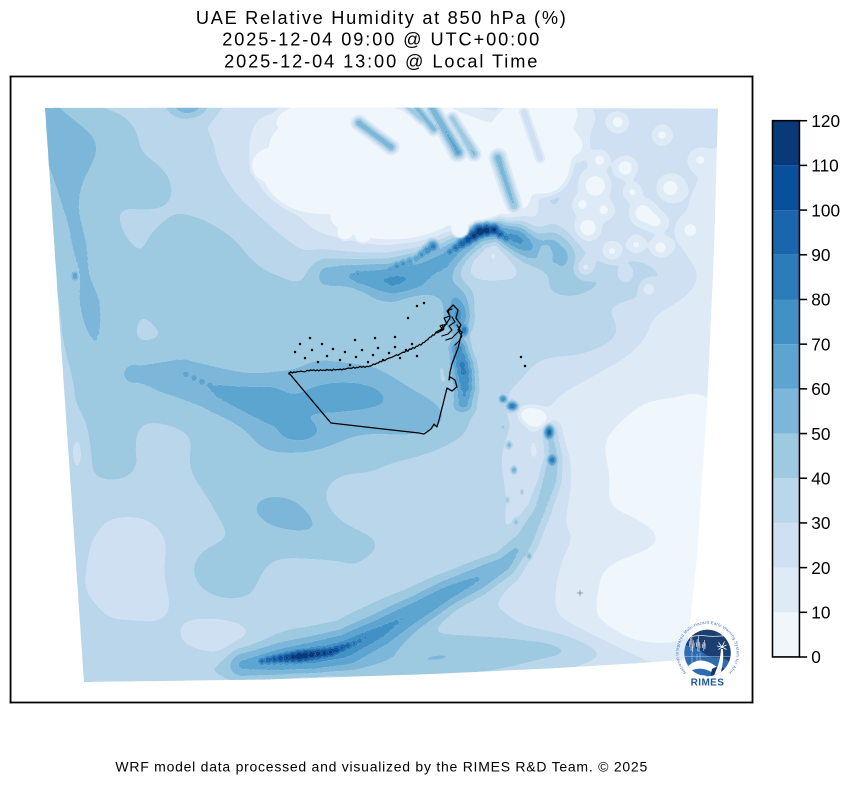 This screenshot has width=844, height=788. I want to click on svg-text: 120, so click(825, 121).